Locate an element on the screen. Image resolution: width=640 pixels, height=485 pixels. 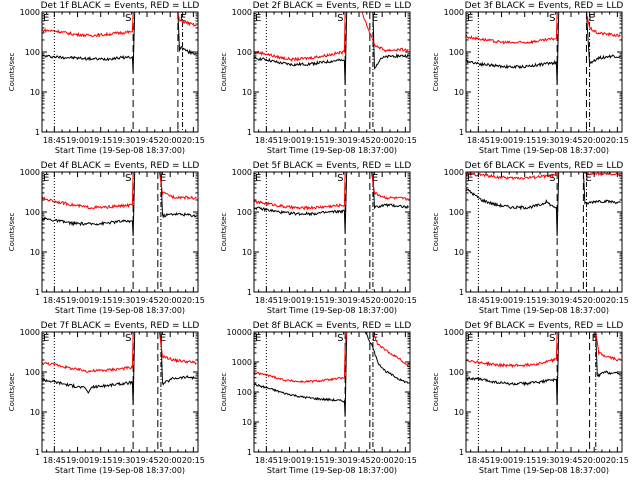
panel-title: Det 2f BLACK = Events, RED = LLD is located at coordinates (332, 6).